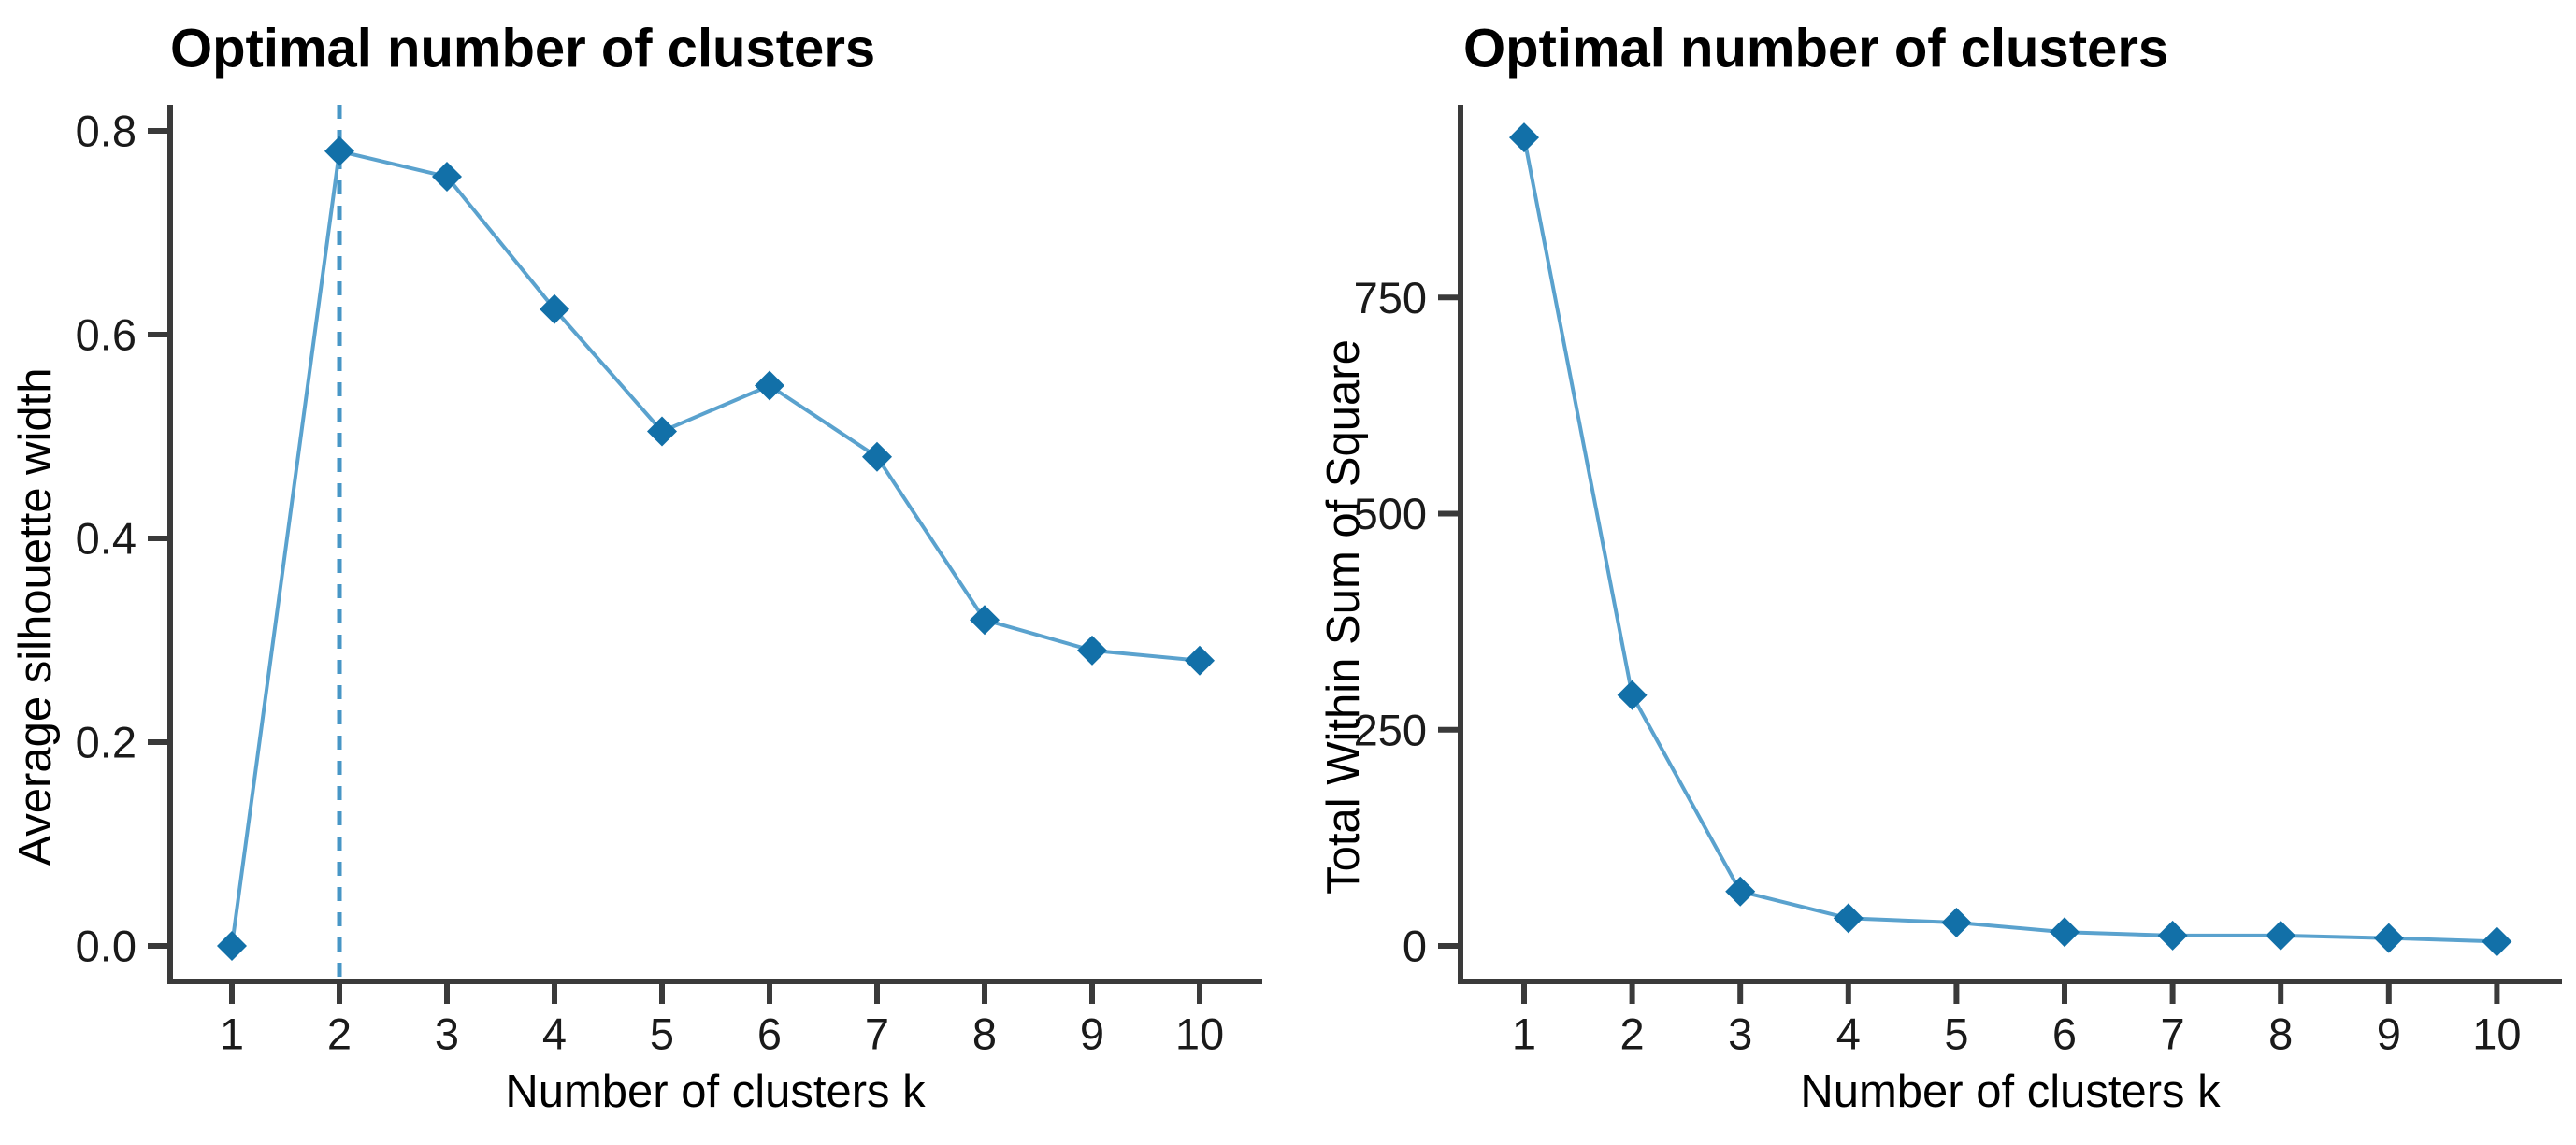  I want to click on y-tick-label: 0.6, so click(107, 335).